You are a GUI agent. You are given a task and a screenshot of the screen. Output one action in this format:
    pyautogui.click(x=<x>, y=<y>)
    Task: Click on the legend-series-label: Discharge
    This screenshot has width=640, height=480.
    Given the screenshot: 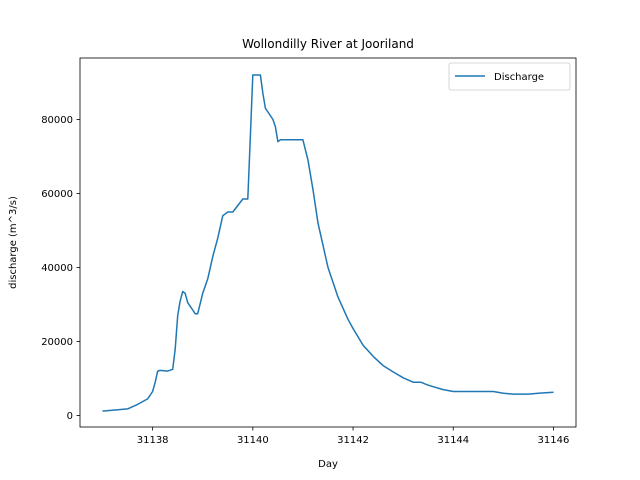 What is the action you would take?
    pyautogui.click(x=519, y=77)
    